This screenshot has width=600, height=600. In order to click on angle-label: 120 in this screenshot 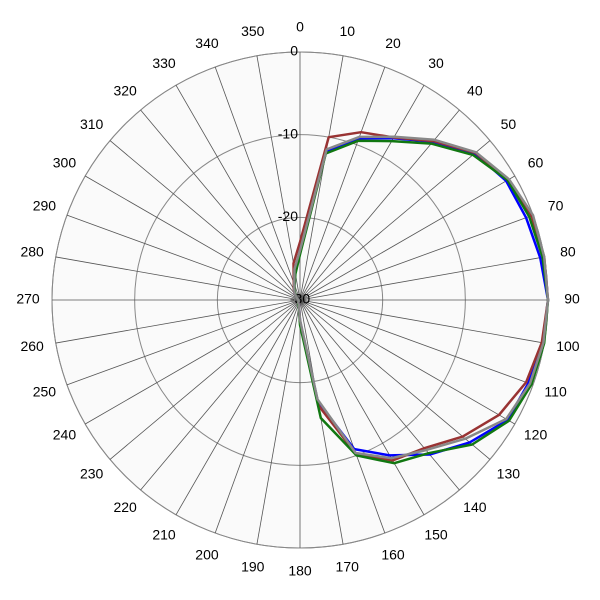, I will do `click(536, 435)`.